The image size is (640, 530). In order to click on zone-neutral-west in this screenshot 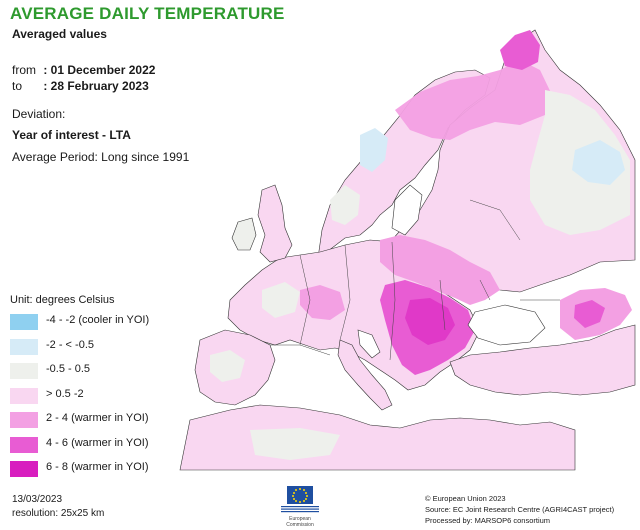, I will do `click(281, 300)`.